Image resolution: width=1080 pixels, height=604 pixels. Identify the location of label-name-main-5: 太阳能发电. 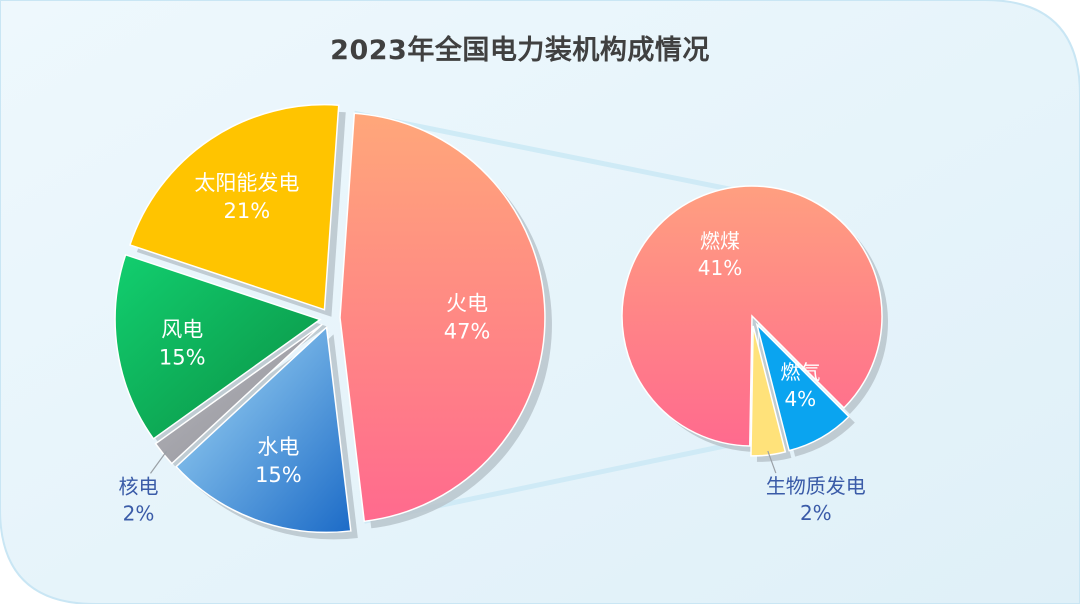
(246, 183).